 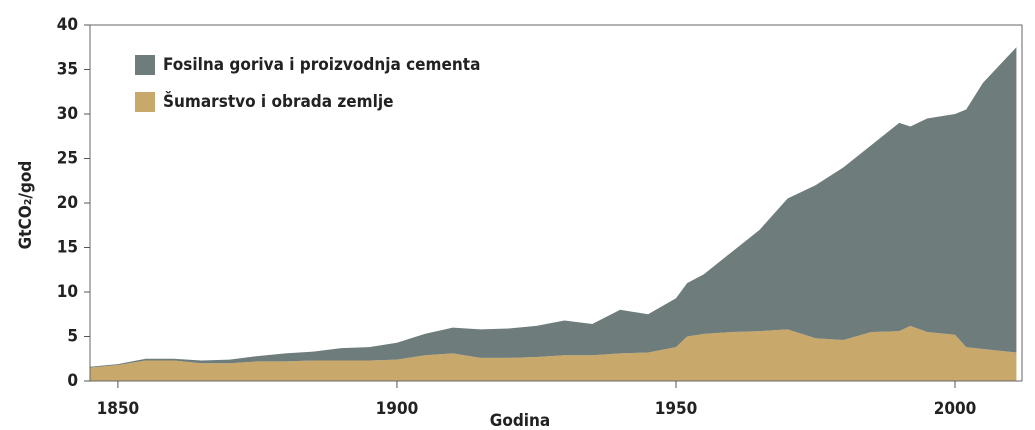 I want to click on area, so click(x=553, y=353).